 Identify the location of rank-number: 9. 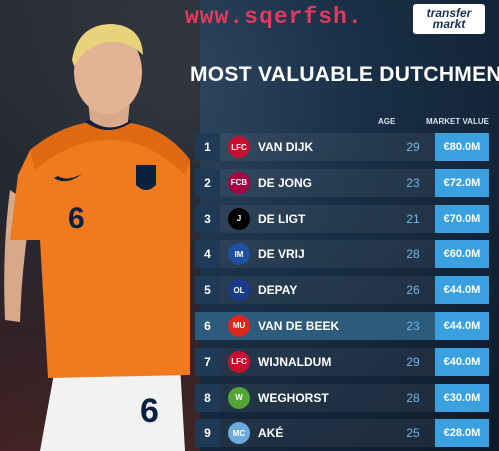
(207, 433).